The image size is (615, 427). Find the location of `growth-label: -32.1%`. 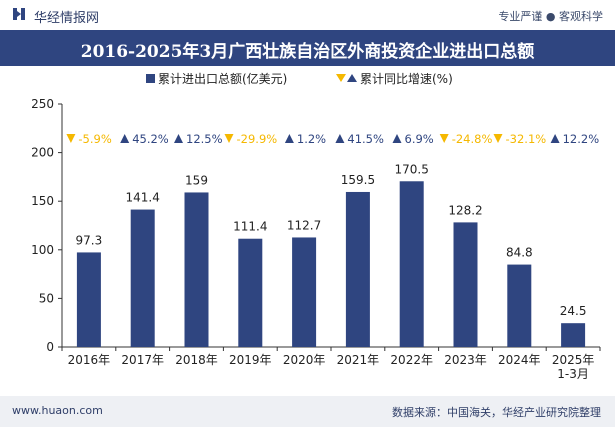

growth-label: -32.1% is located at coordinates (526, 139).